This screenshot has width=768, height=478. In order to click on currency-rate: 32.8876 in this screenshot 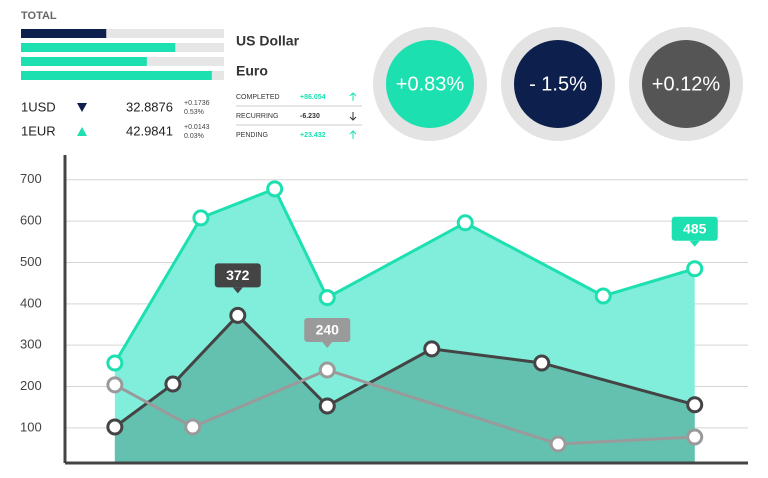, I will do `click(149, 106)`.